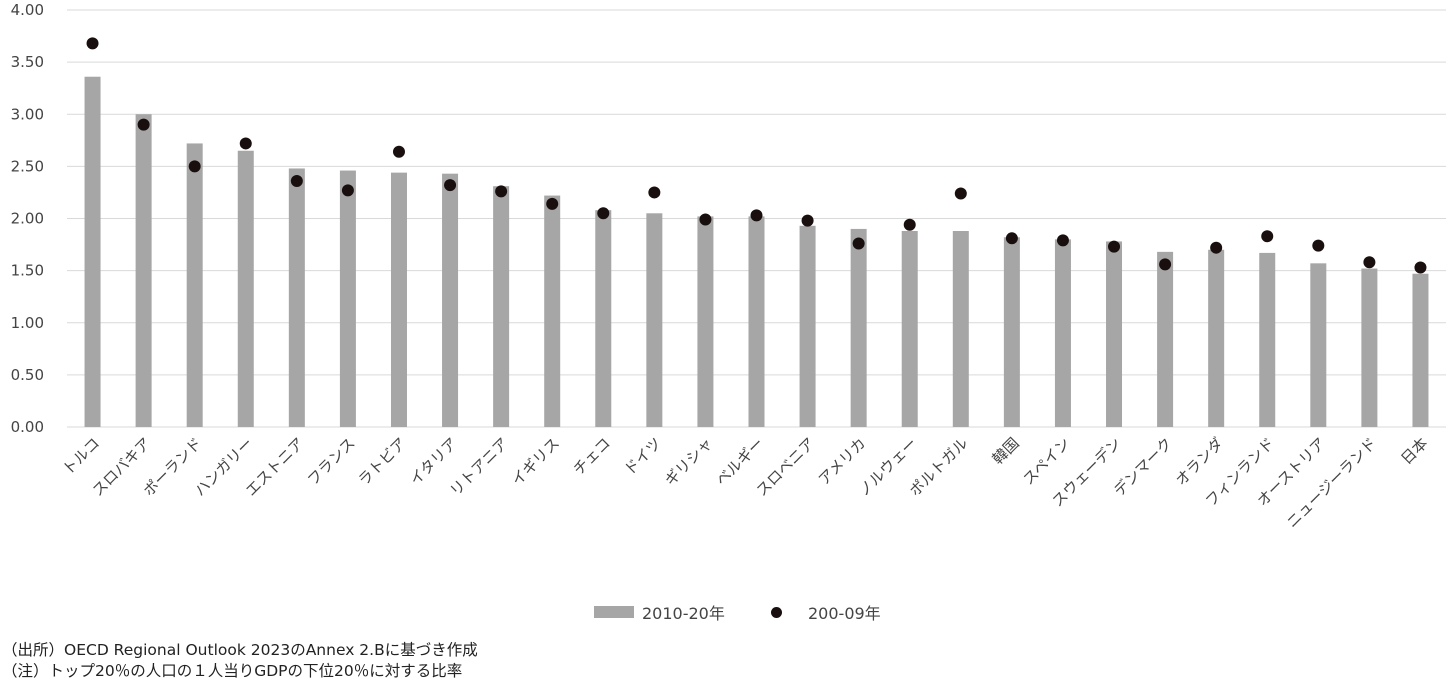 The width and height of the screenshot is (1448, 685). What do you see at coordinates (614, 612) in the screenshot?
I see `legend-bar-swatch` at bounding box center [614, 612].